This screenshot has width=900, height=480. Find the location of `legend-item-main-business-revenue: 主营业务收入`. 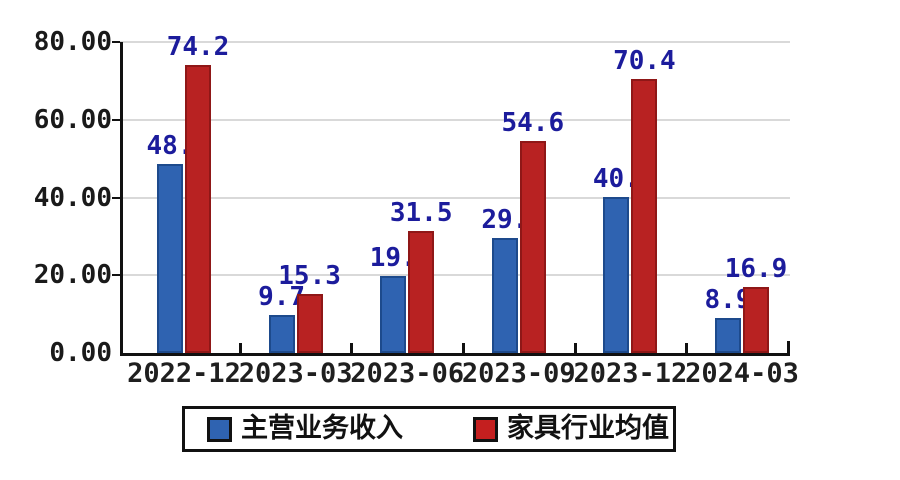

legend-item-main-business-revenue: 主营业务收入 is located at coordinates (305, 429).